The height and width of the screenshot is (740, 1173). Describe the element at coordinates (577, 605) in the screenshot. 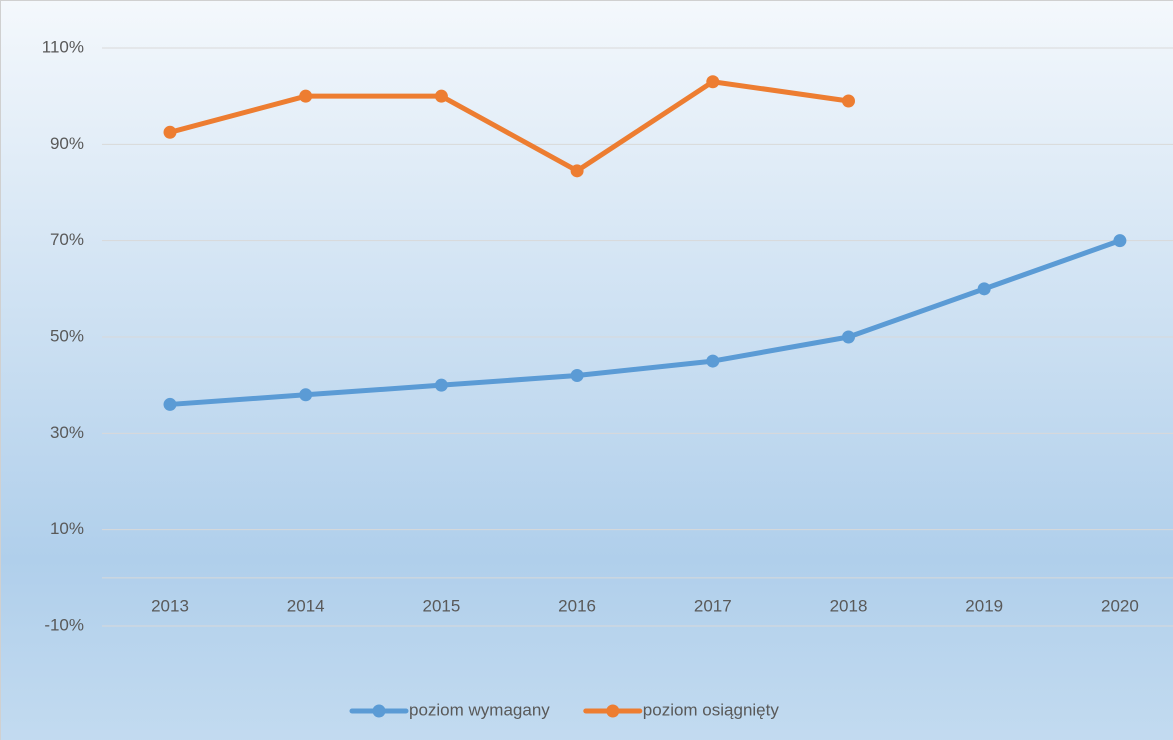

I see `x-tick-label: 2016` at that location.